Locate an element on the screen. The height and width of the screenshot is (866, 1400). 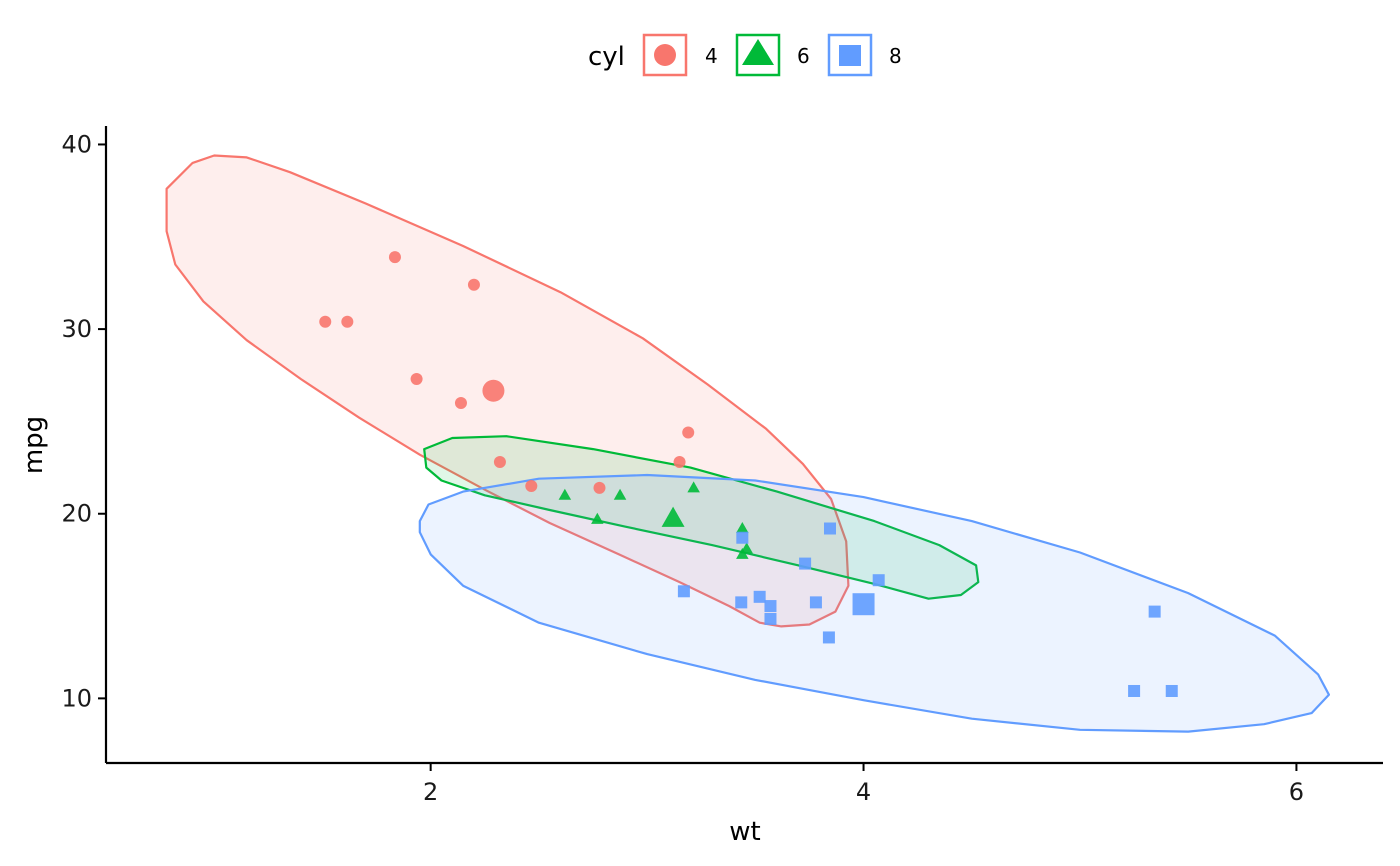
x-axis-title: wt is located at coordinates (744, 832).